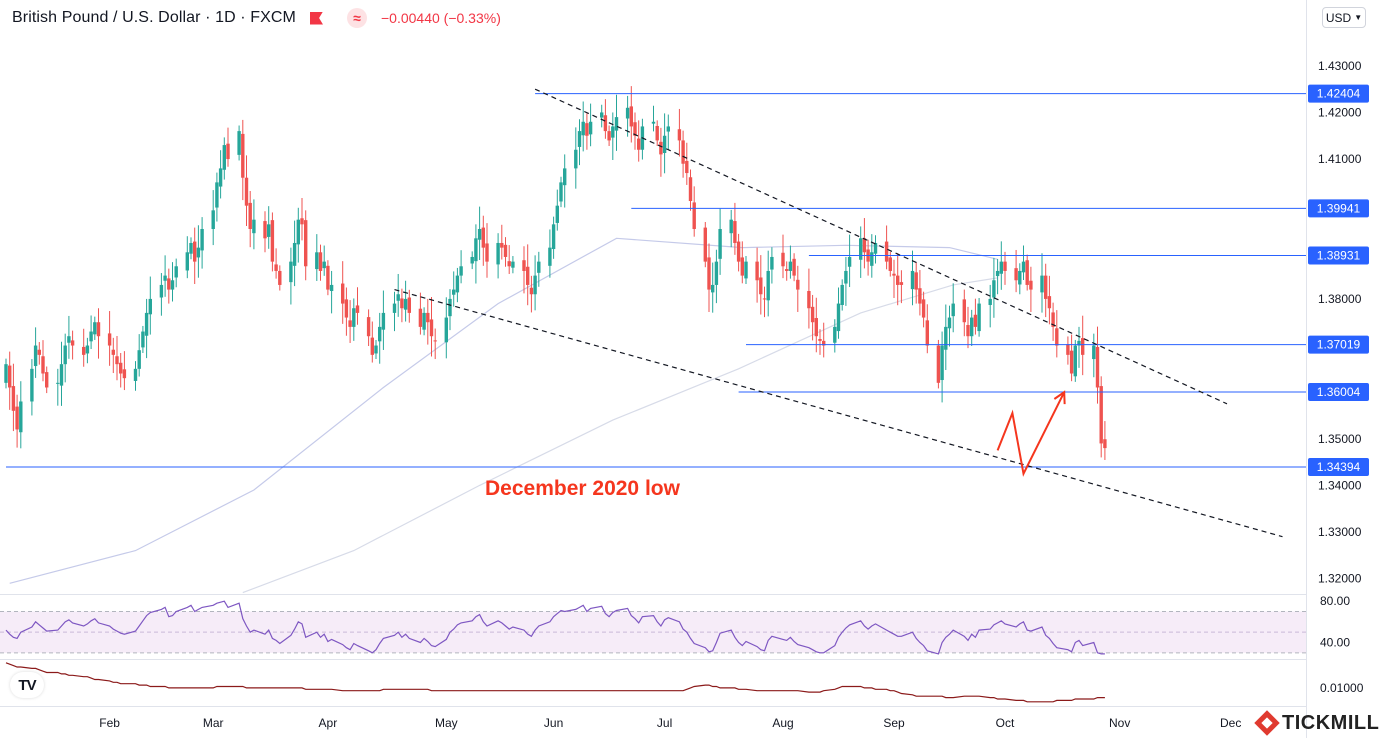 This screenshot has height=738, width=1379. What do you see at coordinates (1340, 112) in the screenshot?
I see `price-tick-label: 1.42000` at bounding box center [1340, 112].